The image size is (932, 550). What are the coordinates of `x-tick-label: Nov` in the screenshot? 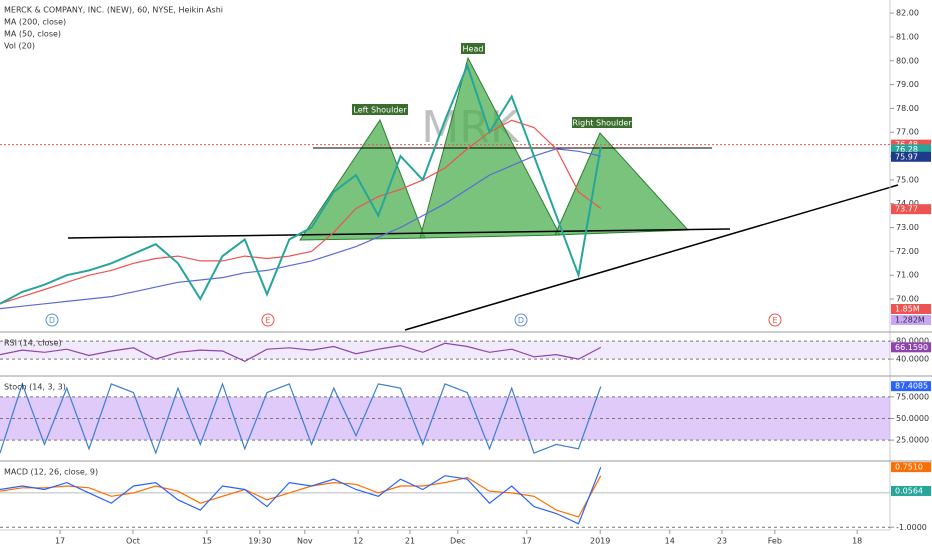 It's located at (305, 541).